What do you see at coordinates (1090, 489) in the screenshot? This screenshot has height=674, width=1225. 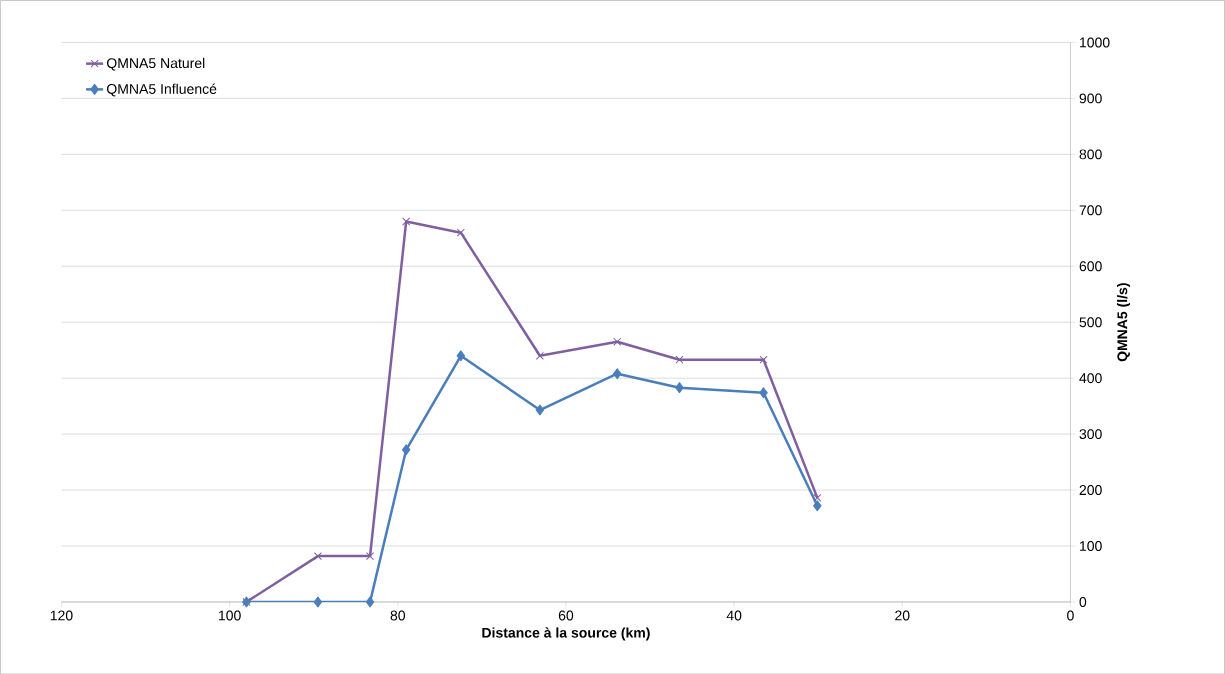 I see `y-tick-label: 200` at bounding box center [1090, 489].